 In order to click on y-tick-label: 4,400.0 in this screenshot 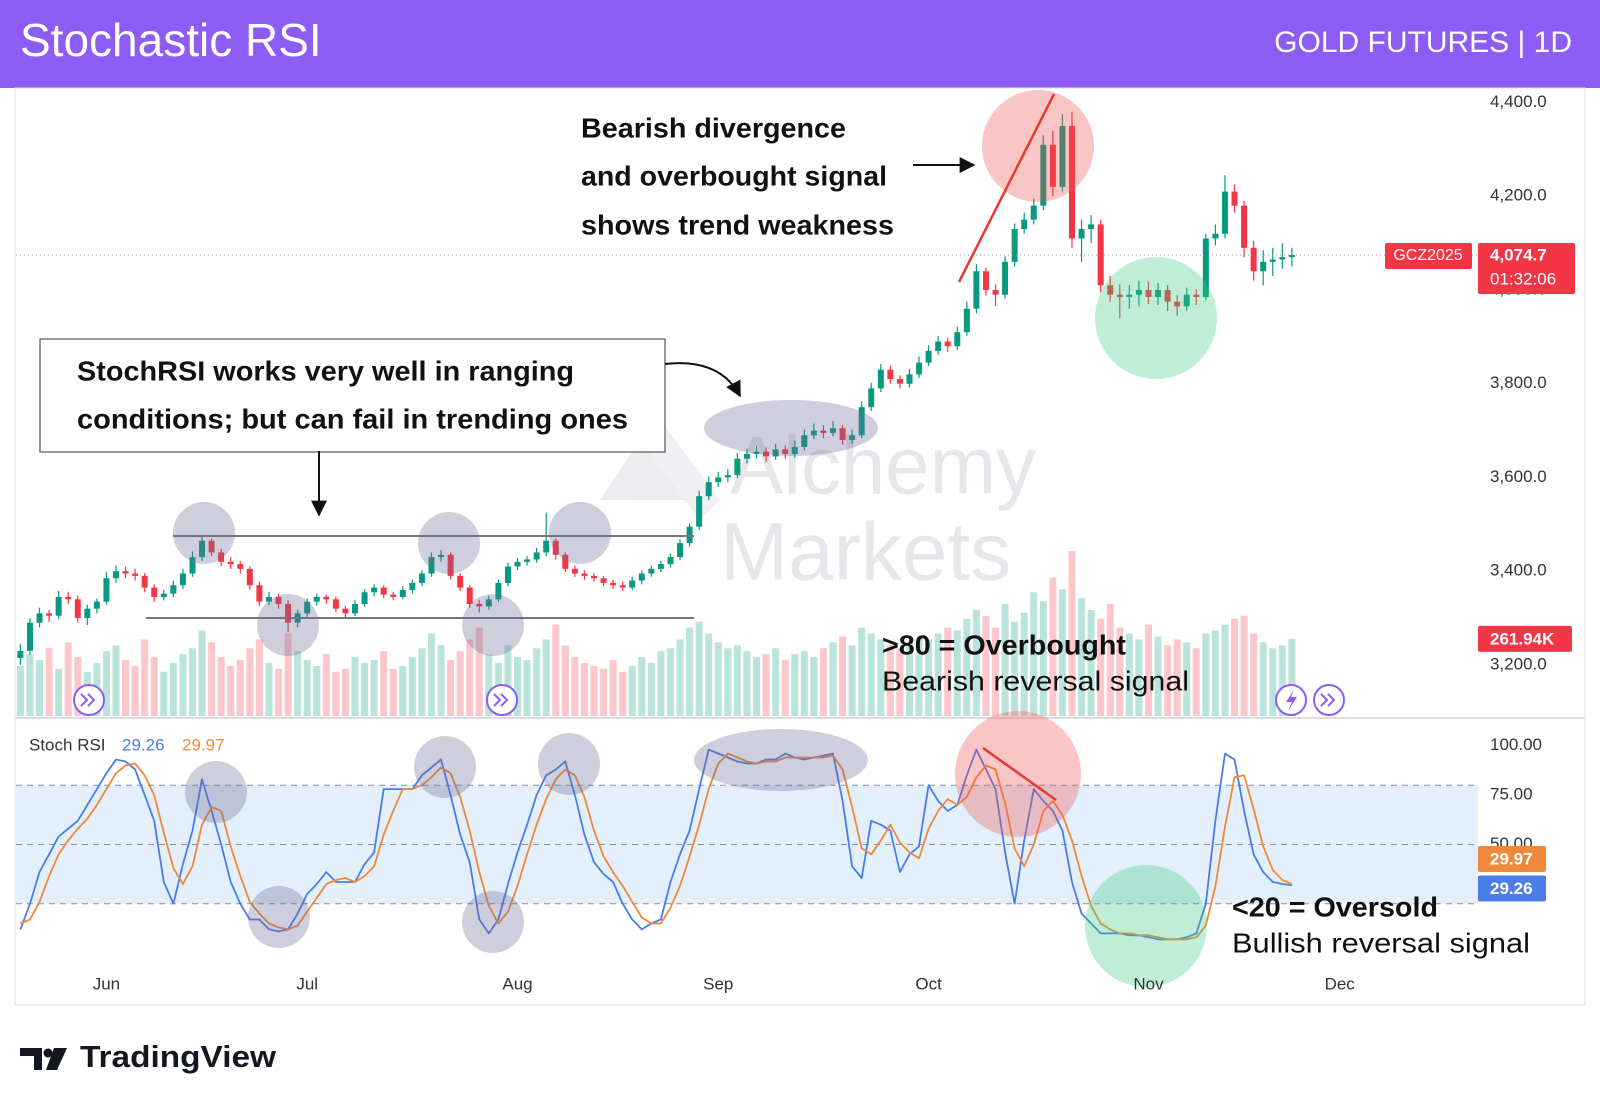, I will do `click(1518, 101)`.